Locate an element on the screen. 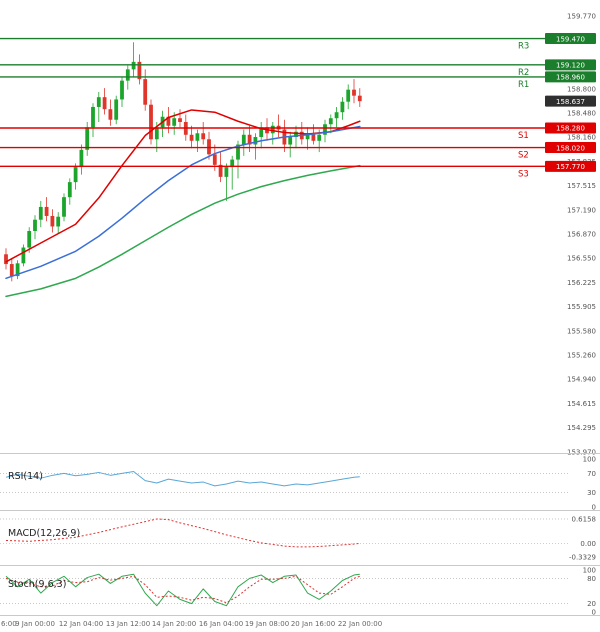  svg-text: 30 is located at coordinates (591, 493).